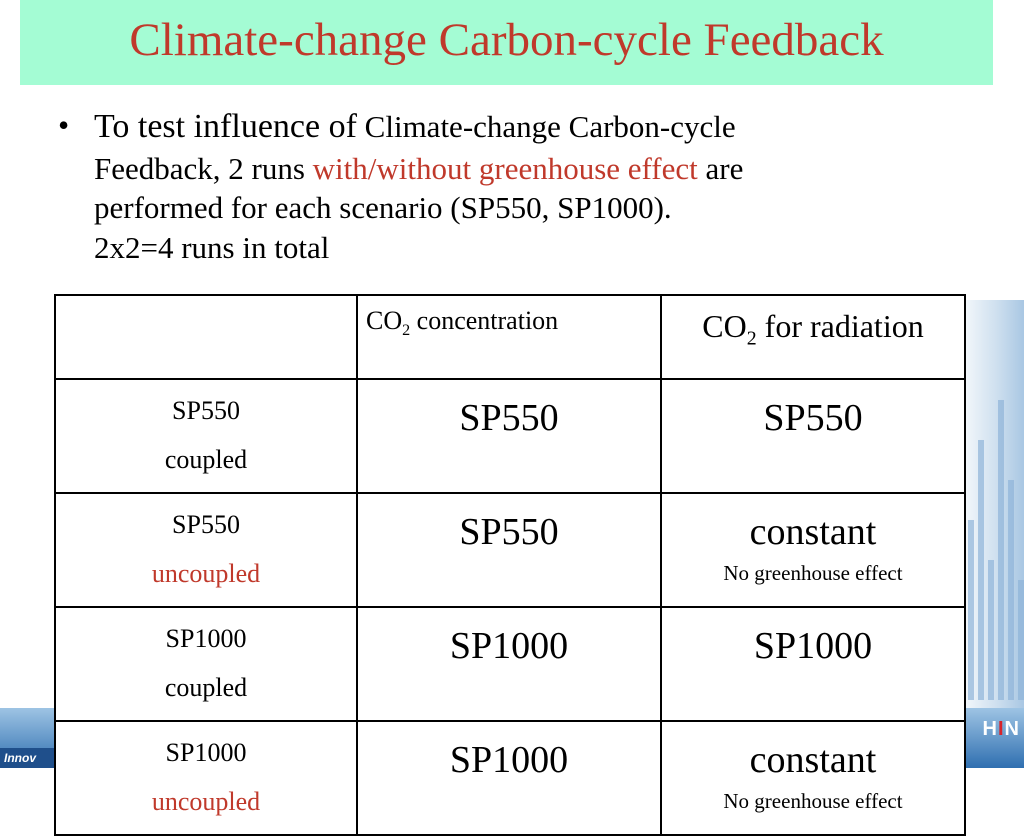 Image resolution: width=1024 pixels, height=836 pixels. I want to click on header-radiation-text: for radiation, so click(840, 326).